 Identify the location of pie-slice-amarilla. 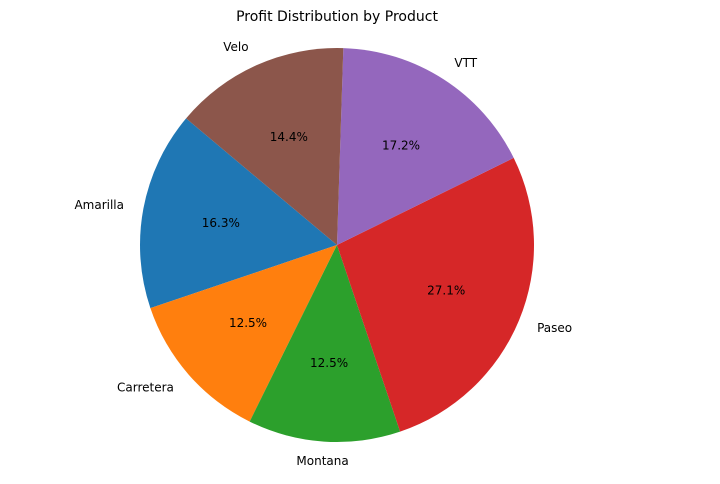
(238, 213).